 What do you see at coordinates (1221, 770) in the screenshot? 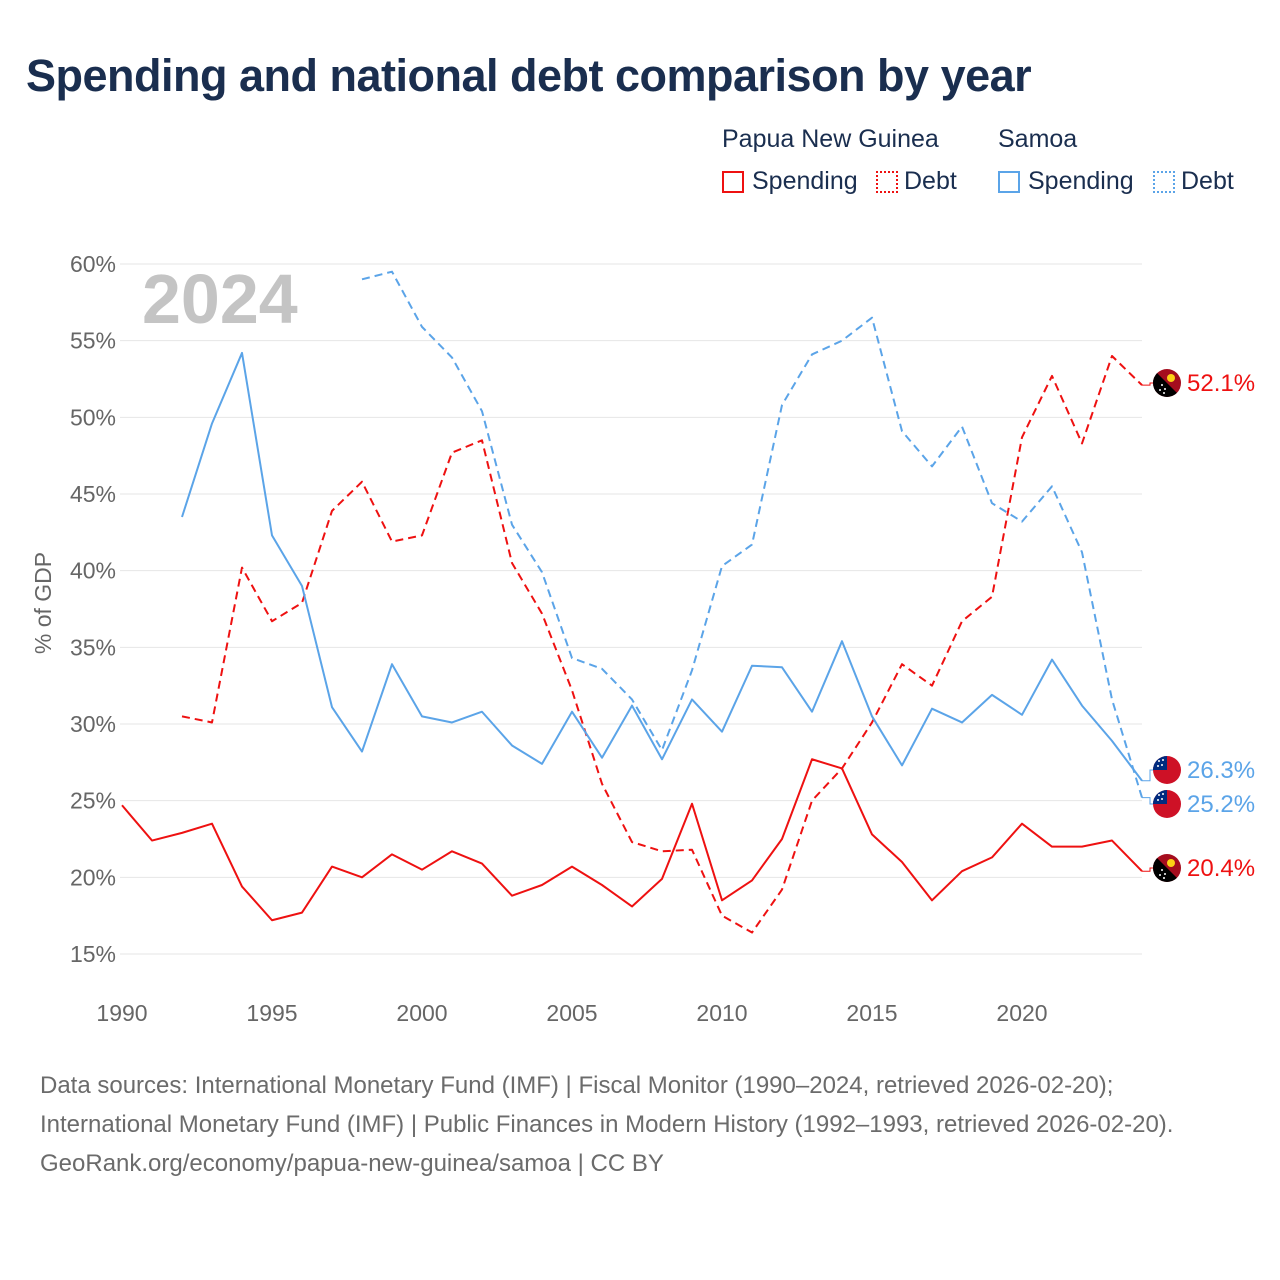
I see `end-value-label: 26.3%` at bounding box center [1221, 770].